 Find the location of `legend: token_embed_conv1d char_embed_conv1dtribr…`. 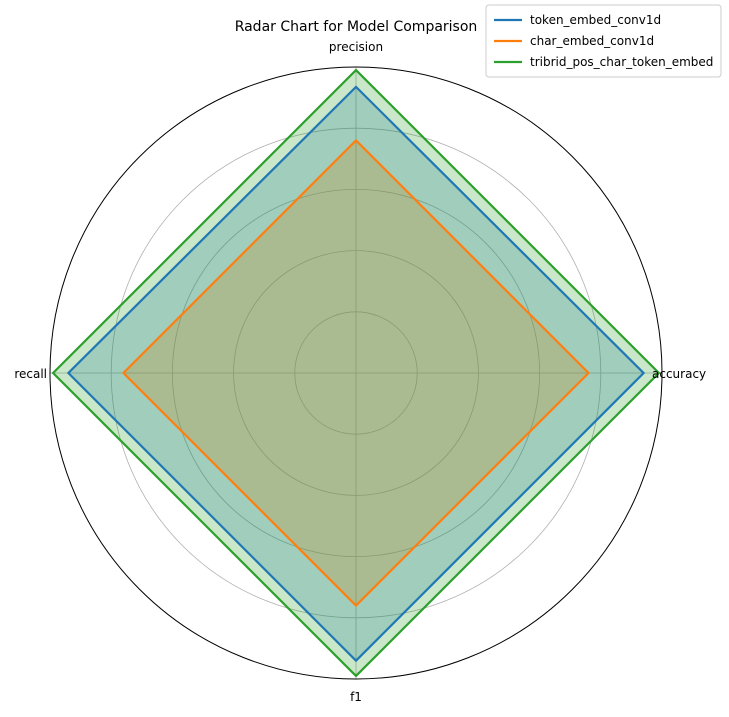

legend: token_embed_conv1d char_embed_conv1dtribr… is located at coordinates (603, 41).